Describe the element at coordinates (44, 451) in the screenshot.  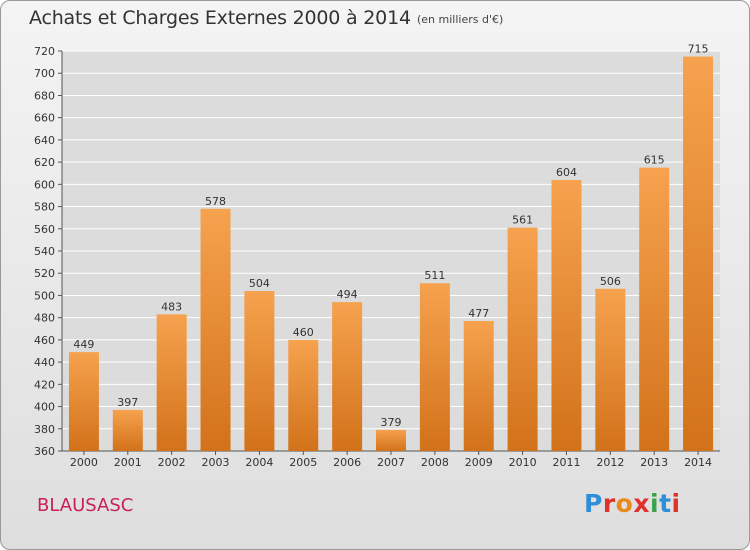
I see `y-tick-label: 360` at that location.